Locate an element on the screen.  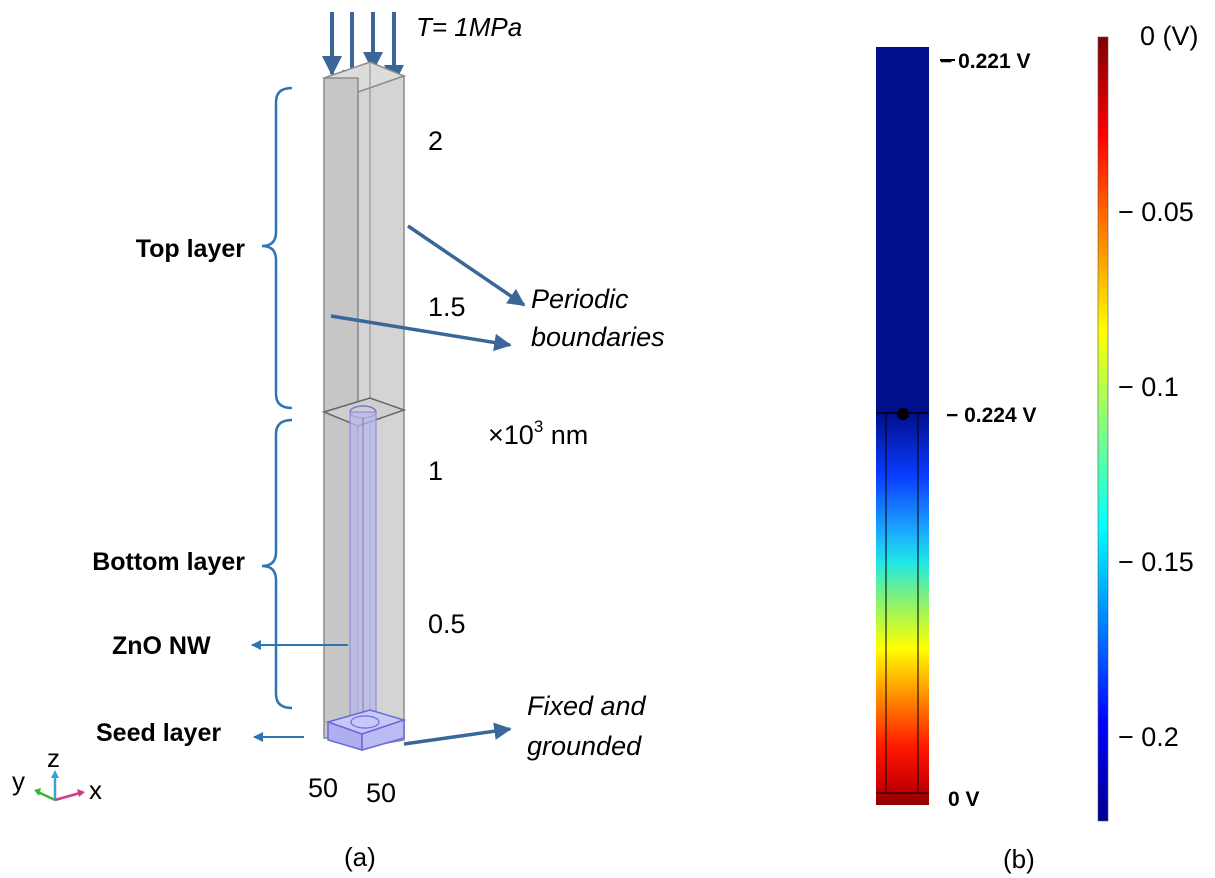
periodic-annotation-line2: boundaries is located at coordinates (598, 337).